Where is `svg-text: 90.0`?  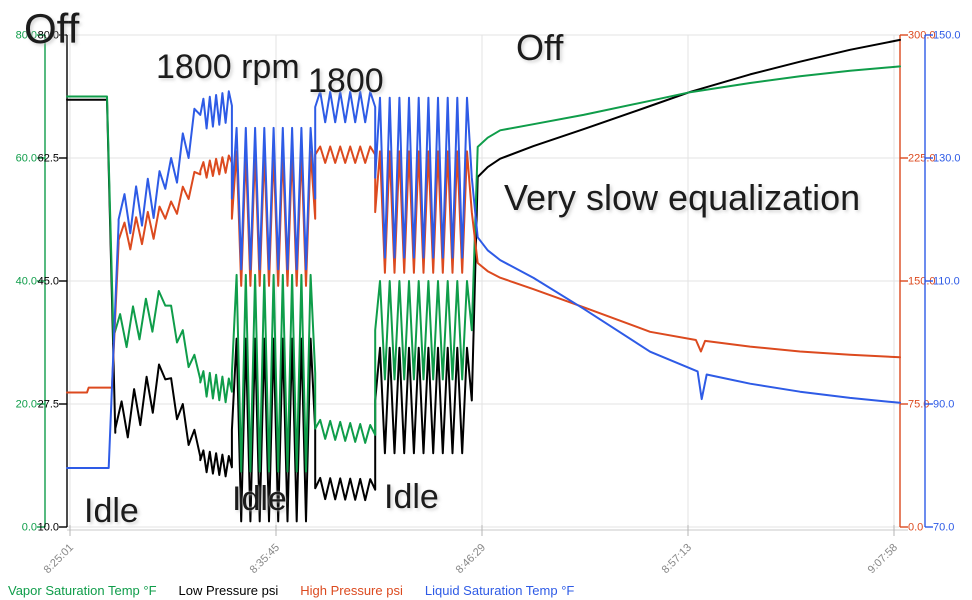
svg-text: 90.0 is located at coordinates (943, 405).